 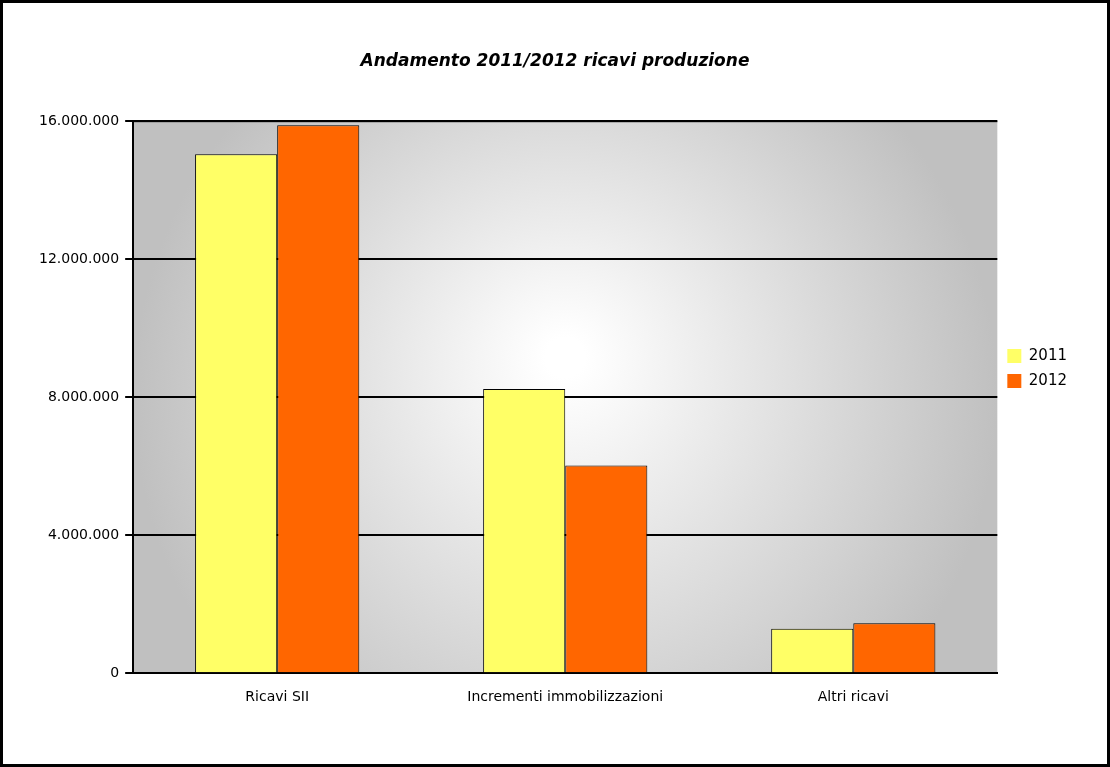 What do you see at coordinates (1048, 354) in the screenshot?
I see `legend-label: 2011` at bounding box center [1048, 354].